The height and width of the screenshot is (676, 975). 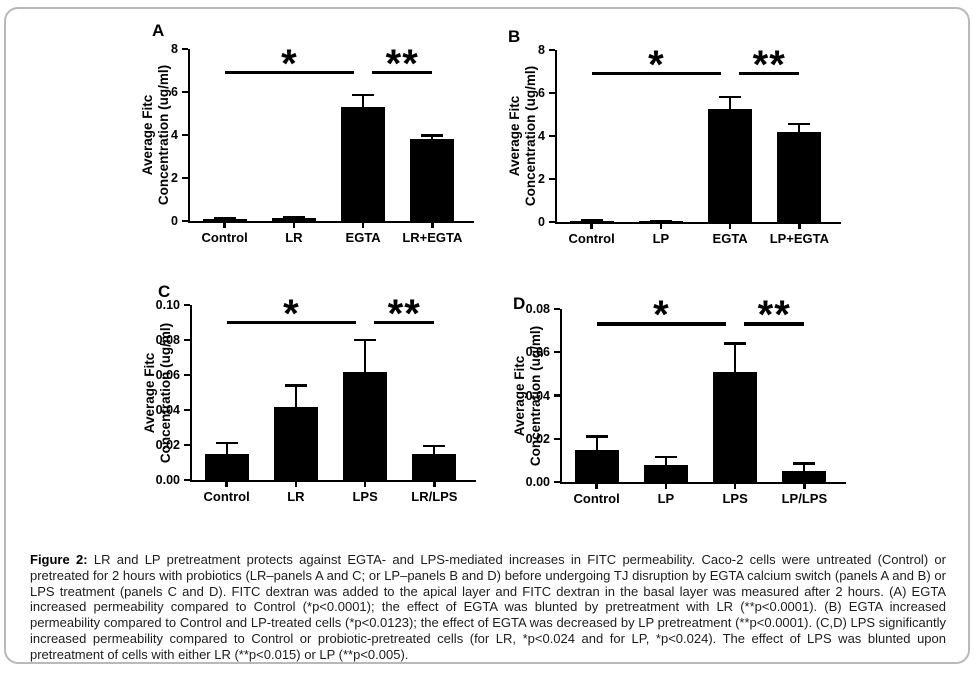 I want to click on bar-Control, so click(x=596, y=465).